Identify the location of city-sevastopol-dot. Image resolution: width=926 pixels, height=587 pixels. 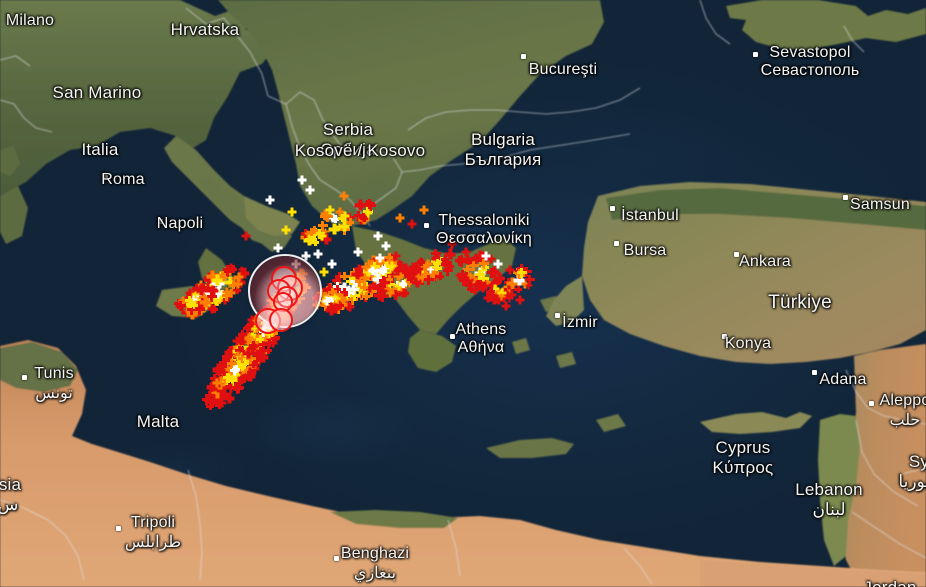
(755, 54).